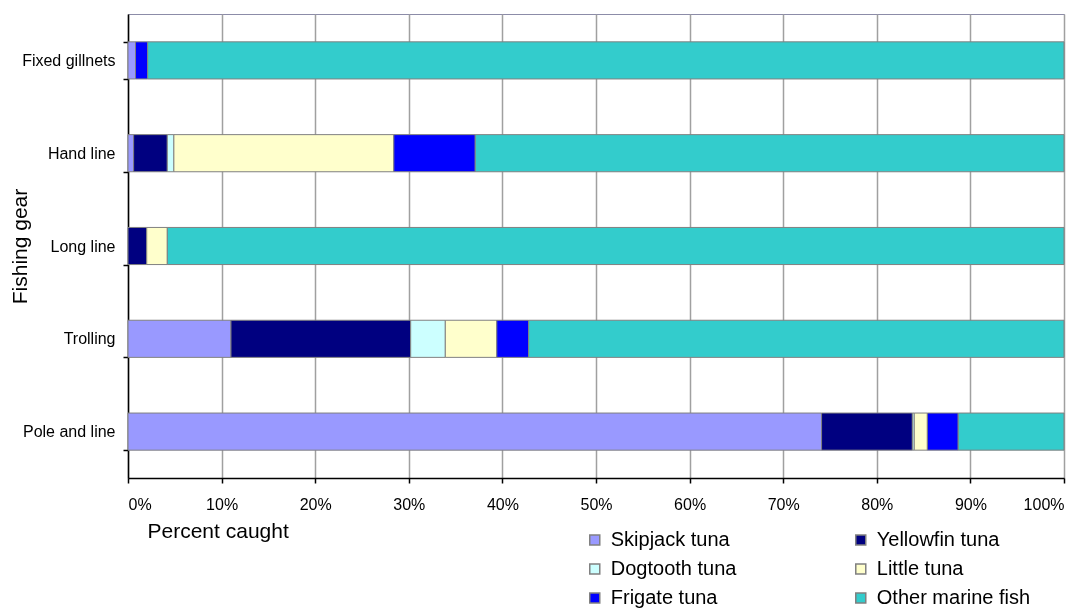 The width and height of the screenshot is (1086, 611). What do you see at coordinates (664, 597) in the screenshot?
I see `legend-label: Frigate tuna` at bounding box center [664, 597].